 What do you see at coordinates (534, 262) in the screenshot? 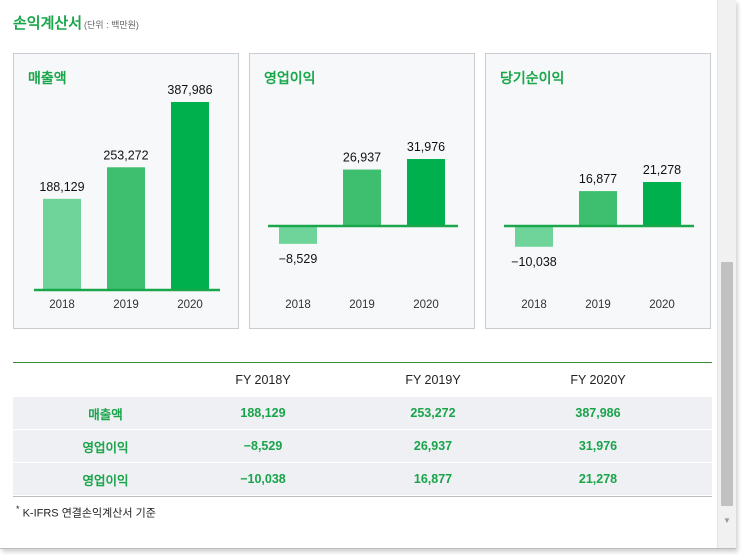
I see `value-label-2018: −10,038` at bounding box center [534, 262].